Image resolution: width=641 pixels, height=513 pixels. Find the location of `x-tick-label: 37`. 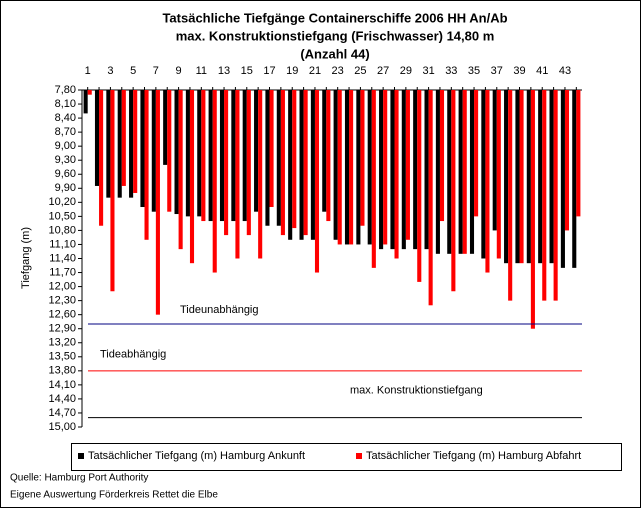

x-tick-label: 37 is located at coordinates (497, 71).